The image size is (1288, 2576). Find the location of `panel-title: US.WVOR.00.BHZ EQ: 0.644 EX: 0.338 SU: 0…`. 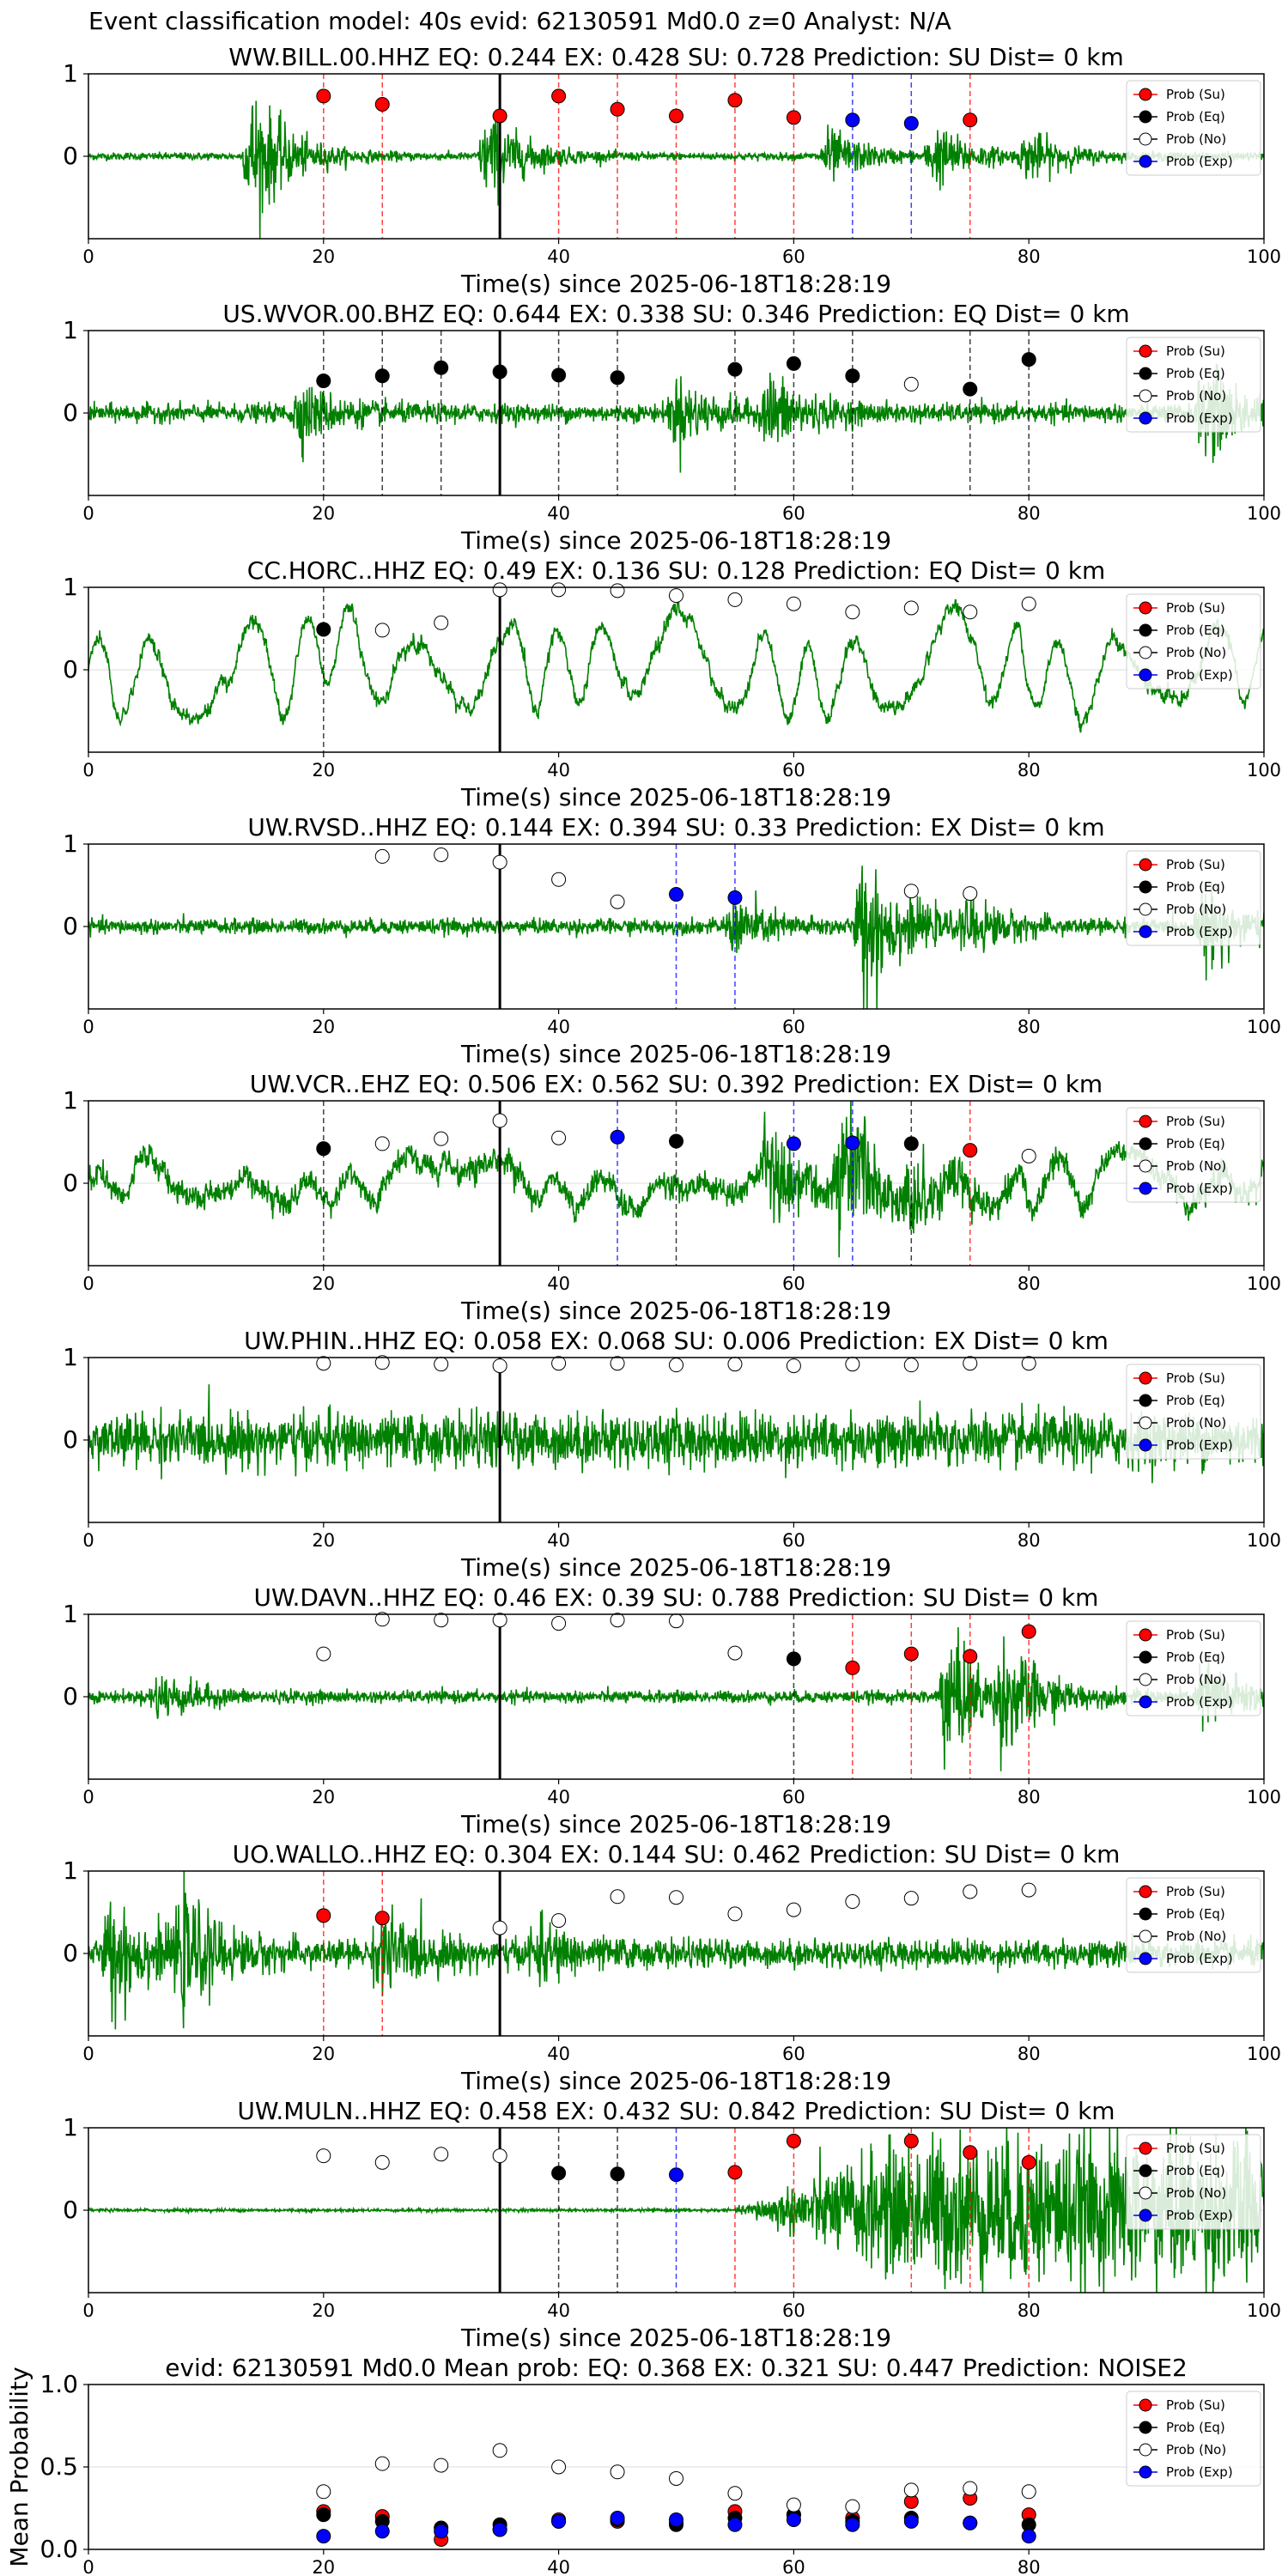

panel-title: US.WVOR.00.BHZ EQ: 0.644 EX: 0.338 SU: 0… is located at coordinates (675, 314).